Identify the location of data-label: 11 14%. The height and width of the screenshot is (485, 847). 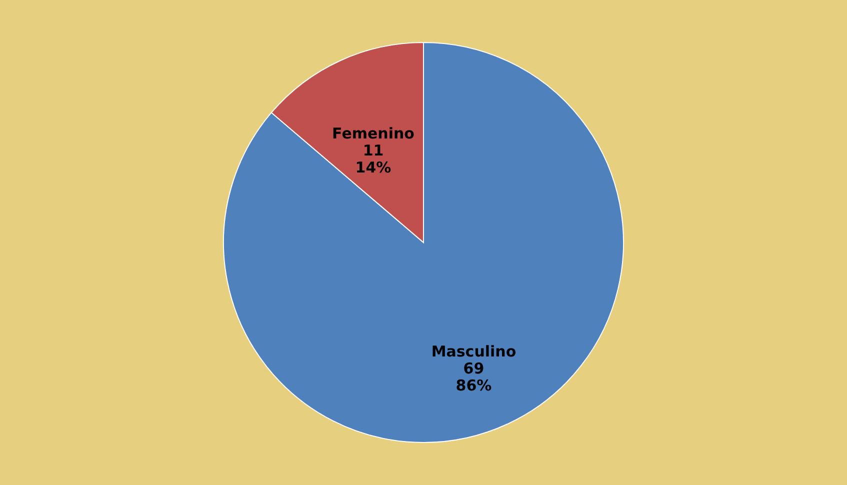
(373, 159).